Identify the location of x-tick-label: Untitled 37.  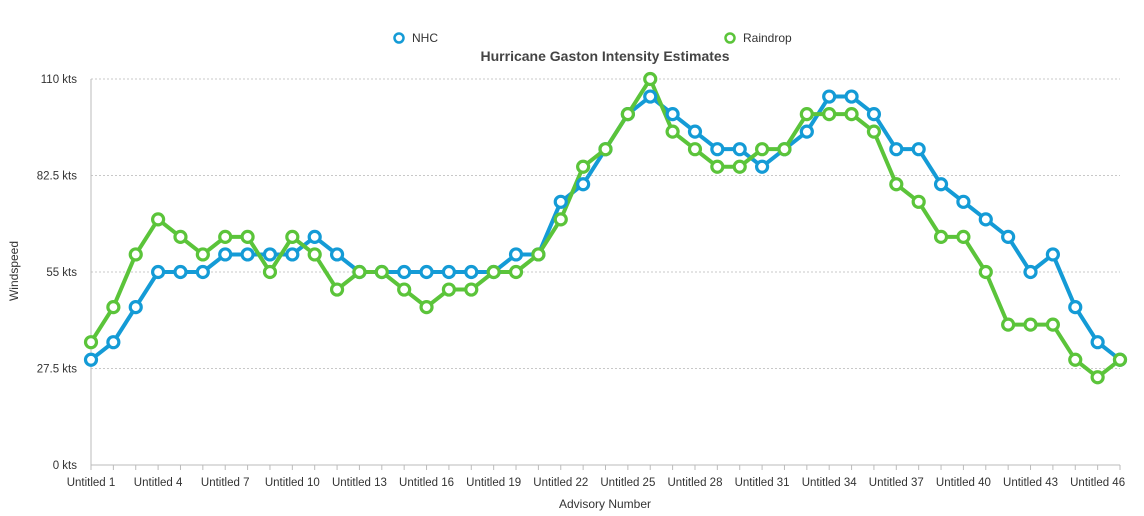
(896, 483).